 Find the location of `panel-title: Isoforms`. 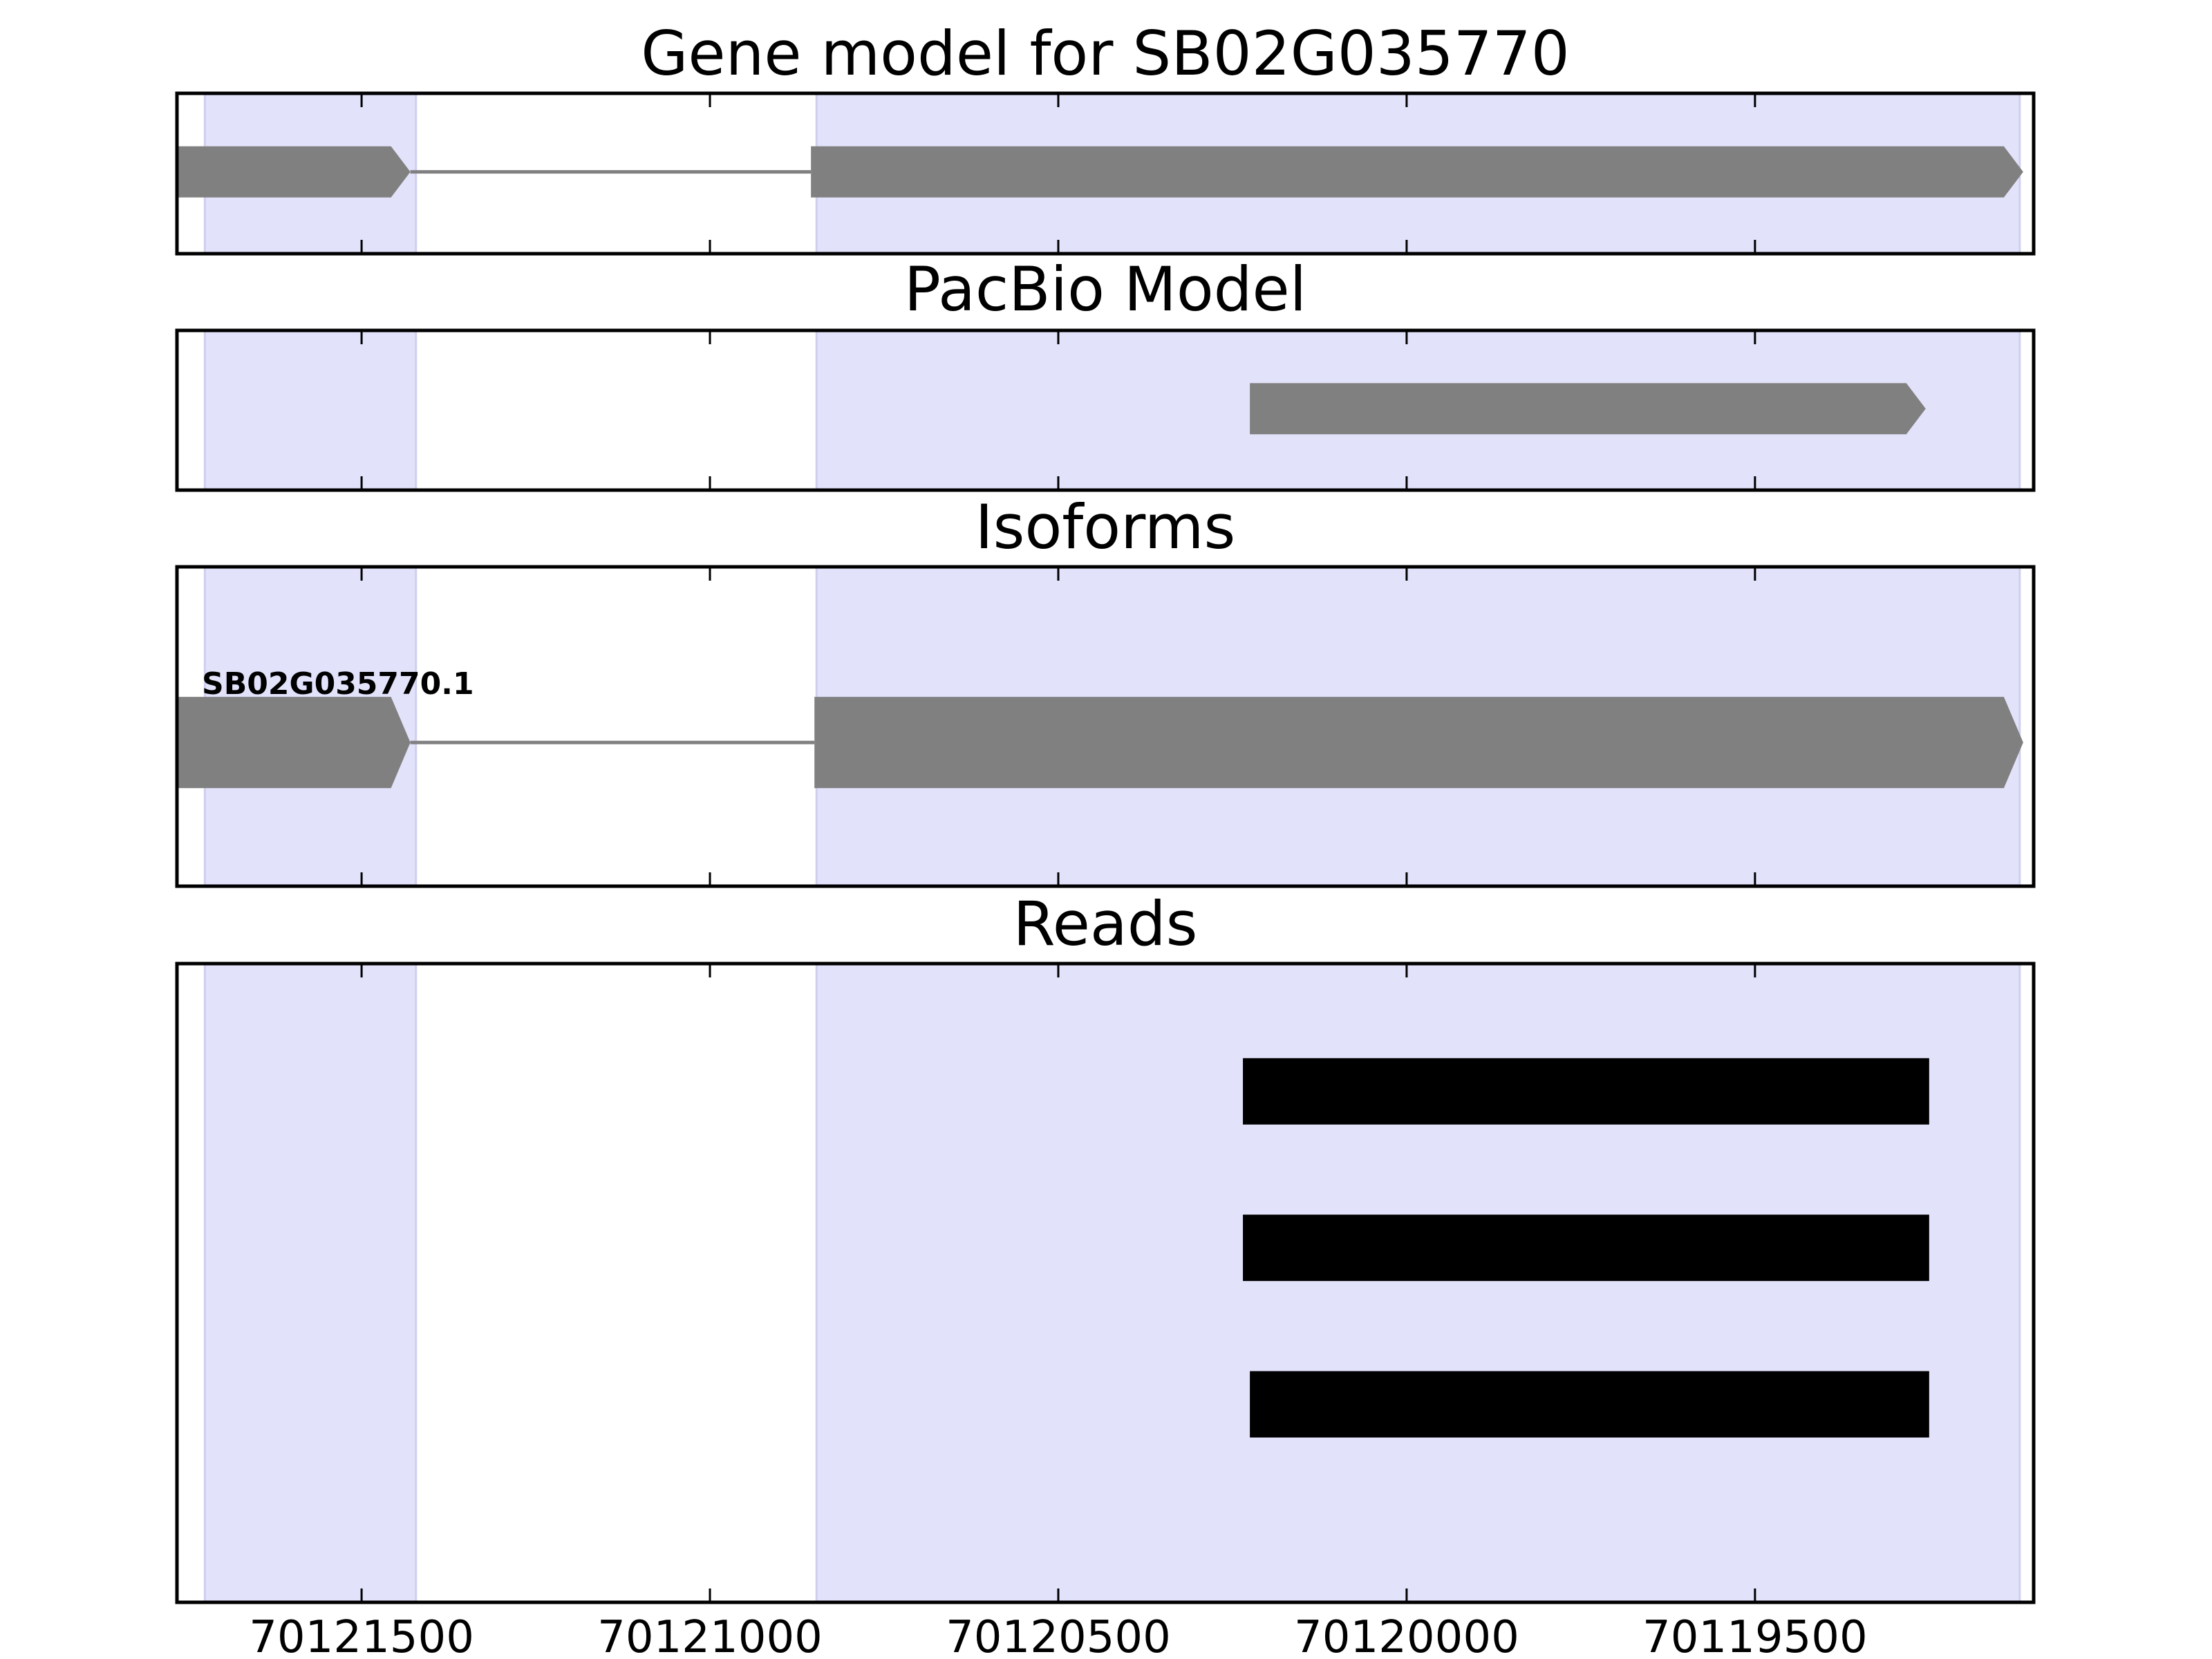

panel-title: Isoforms is located at coordinates (1105, 527).